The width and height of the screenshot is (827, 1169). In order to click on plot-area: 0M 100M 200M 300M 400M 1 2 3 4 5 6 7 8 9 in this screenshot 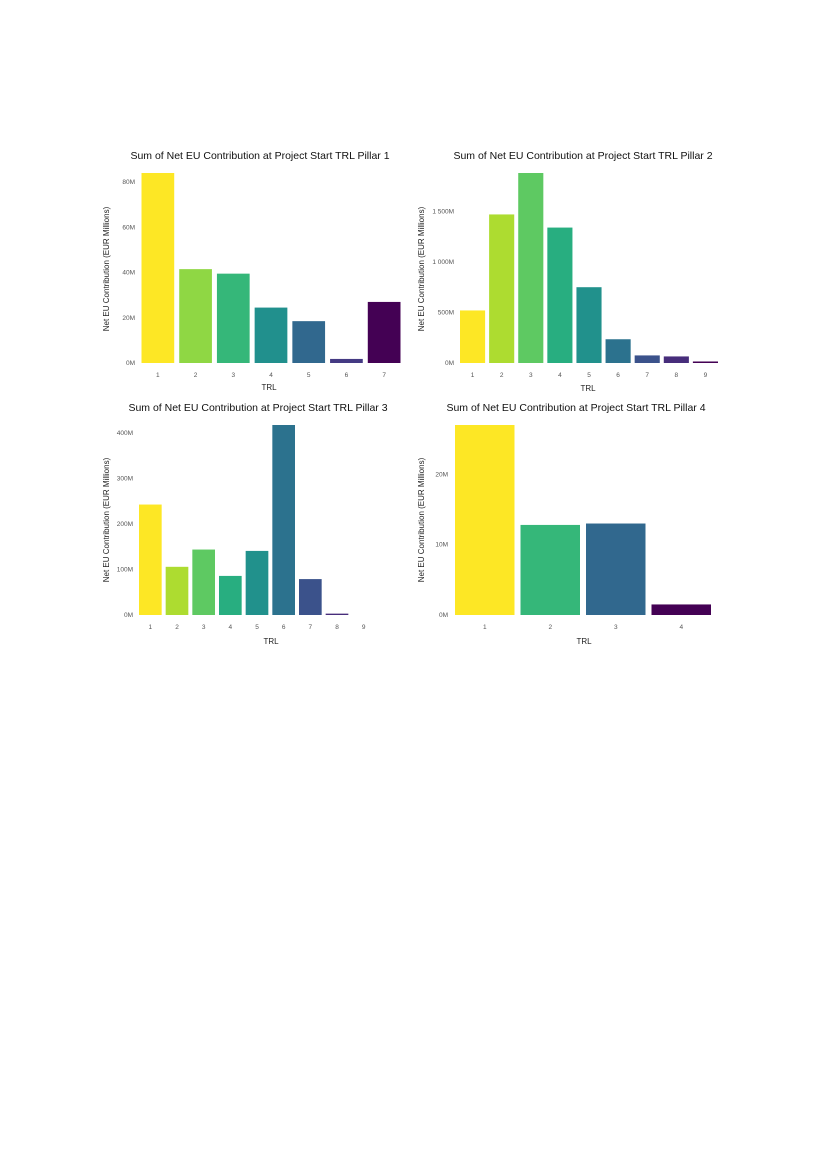, I will do `click(241, 528)`.